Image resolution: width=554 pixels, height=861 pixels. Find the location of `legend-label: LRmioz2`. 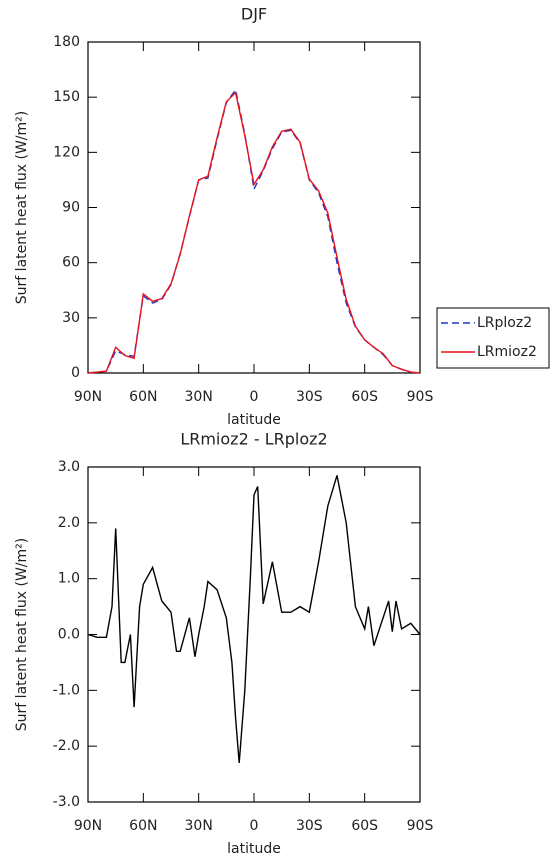

legend-label: LRmioz2 is located at coordinates (507, 352).